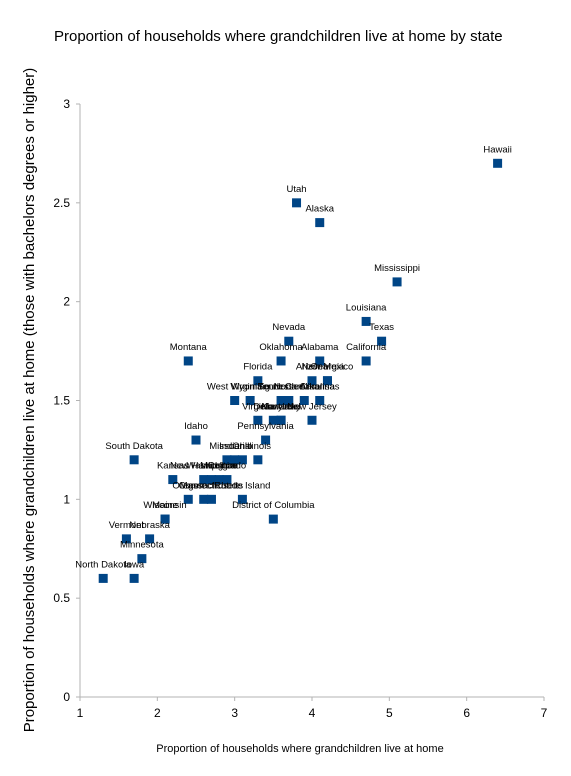 Image resolution: width=571 pixels, height=776 pixels. What do you see at coordinates (497, 149) in the screenshot?
I see `point-label: Hawaii` at bounding box center [497, 149].